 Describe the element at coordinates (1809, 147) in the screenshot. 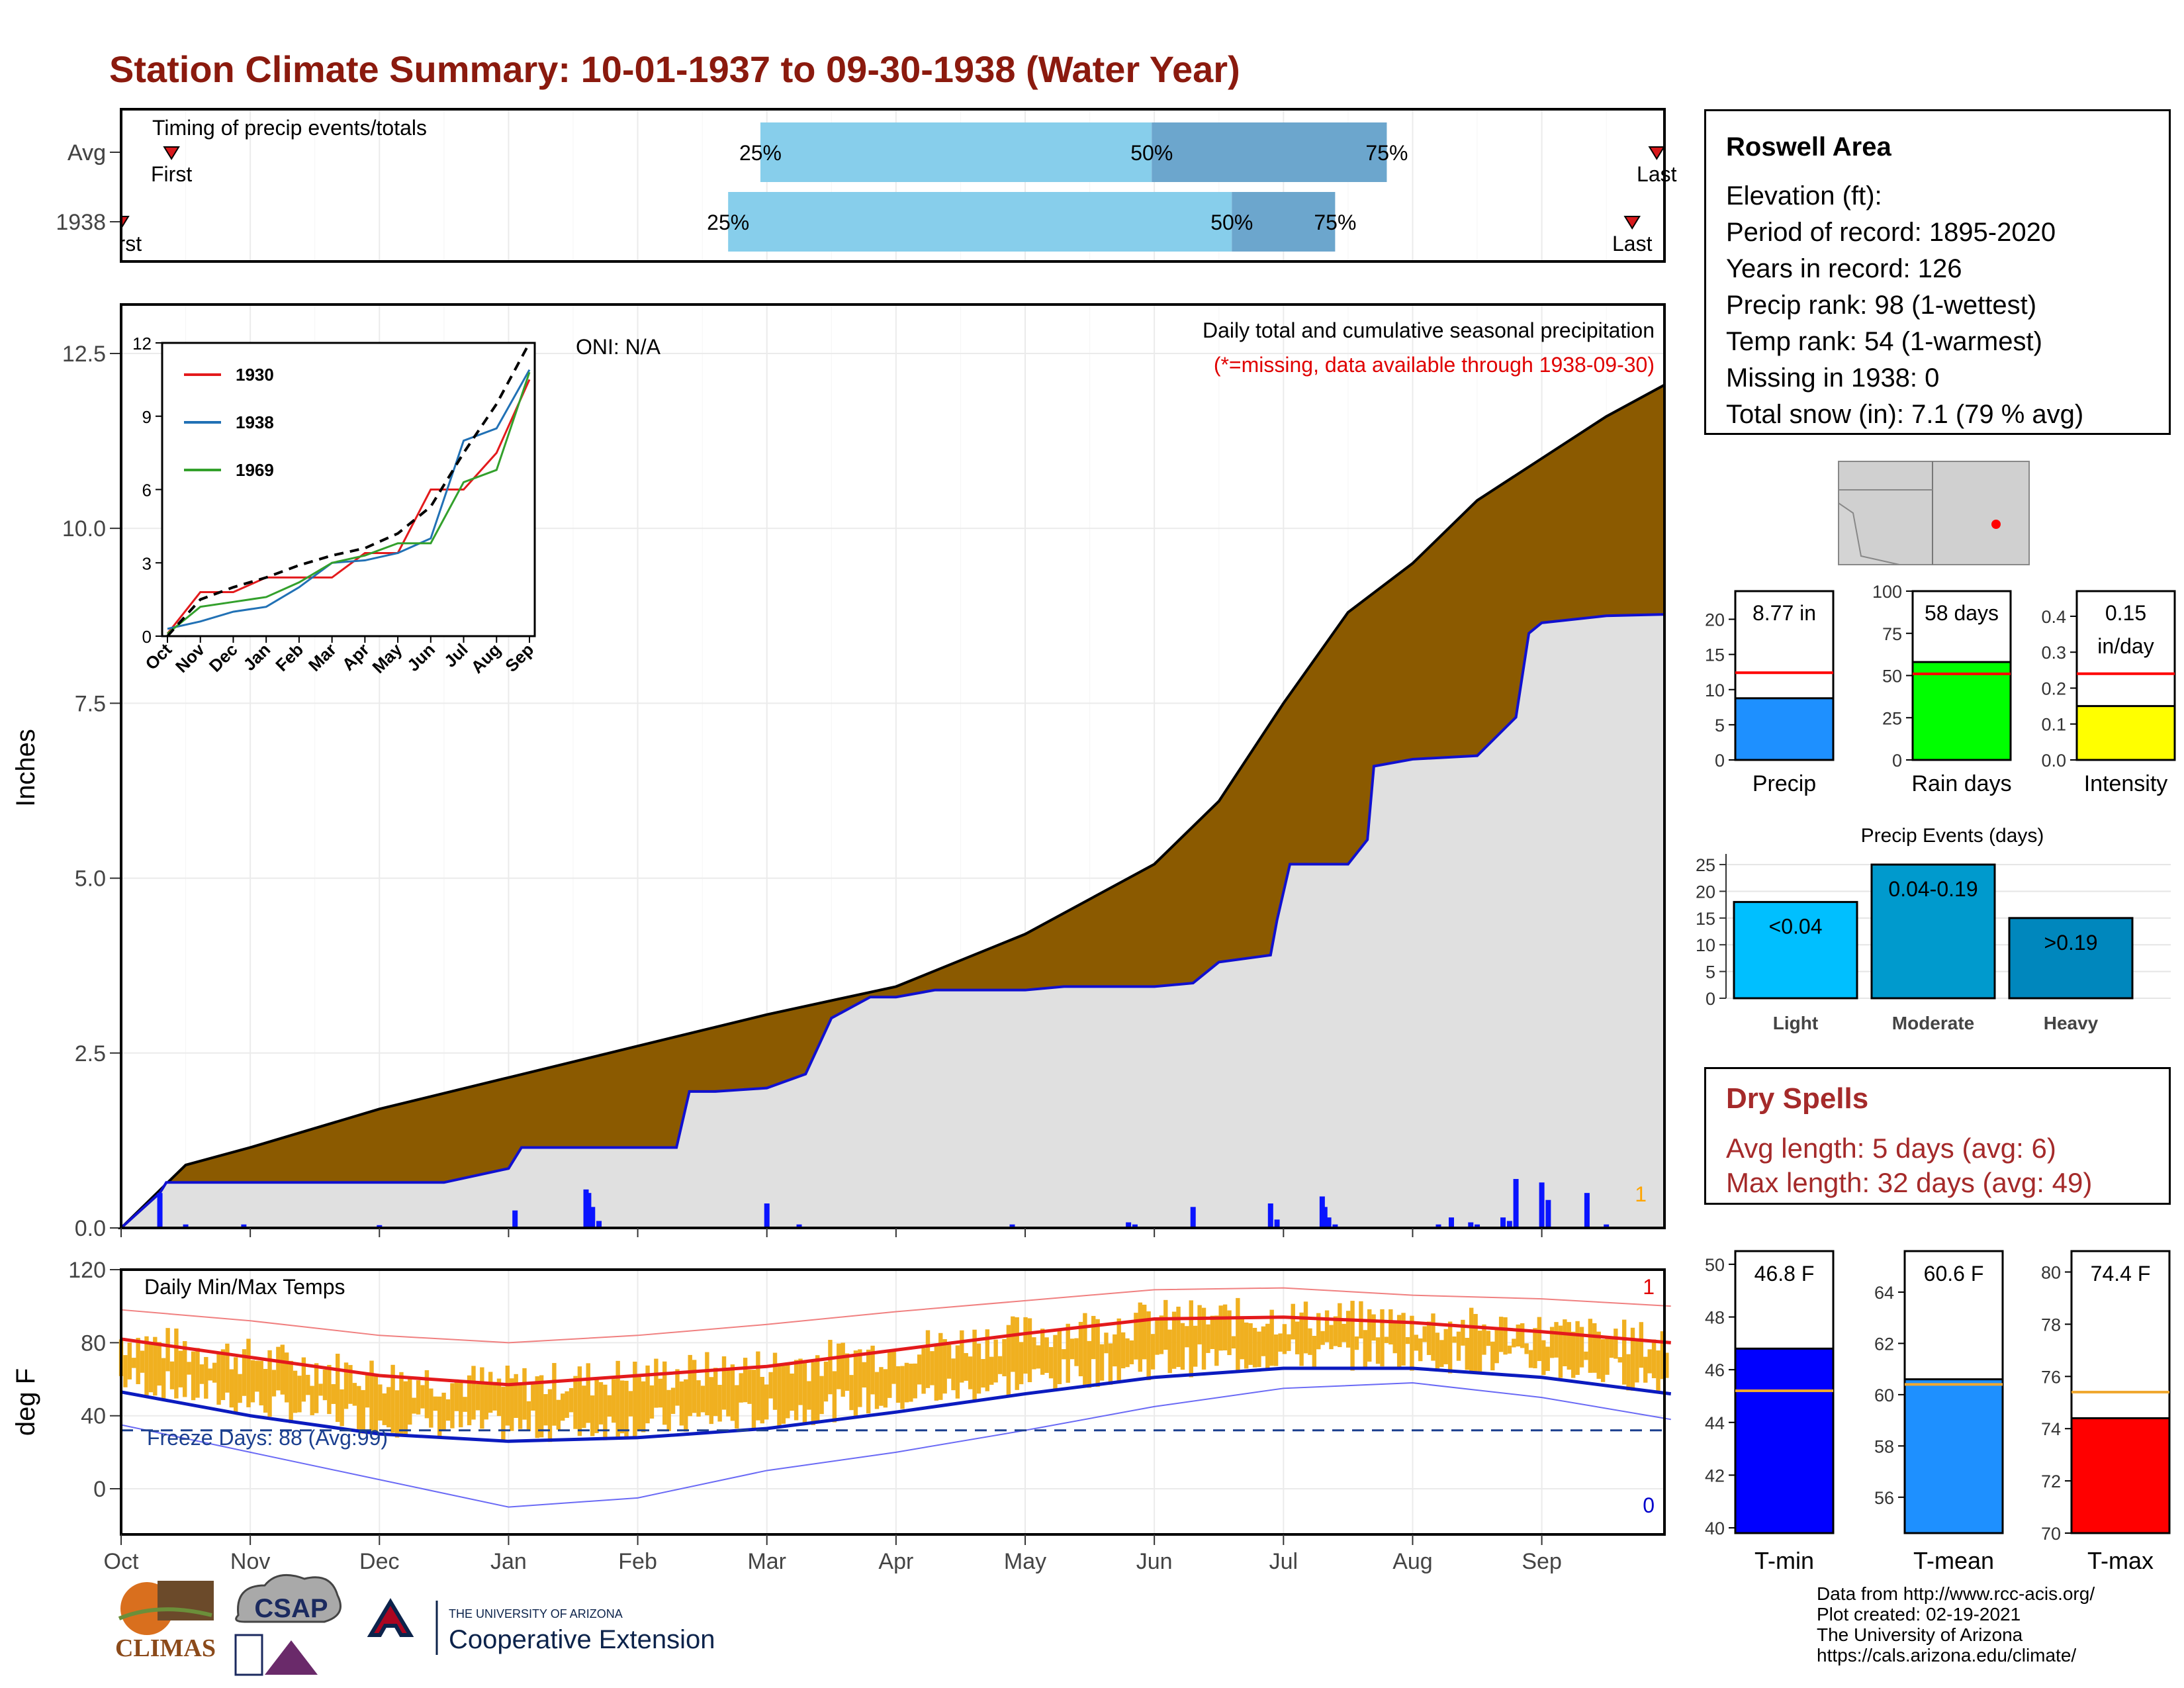

I see `station-name: Roswell Area` at that location.